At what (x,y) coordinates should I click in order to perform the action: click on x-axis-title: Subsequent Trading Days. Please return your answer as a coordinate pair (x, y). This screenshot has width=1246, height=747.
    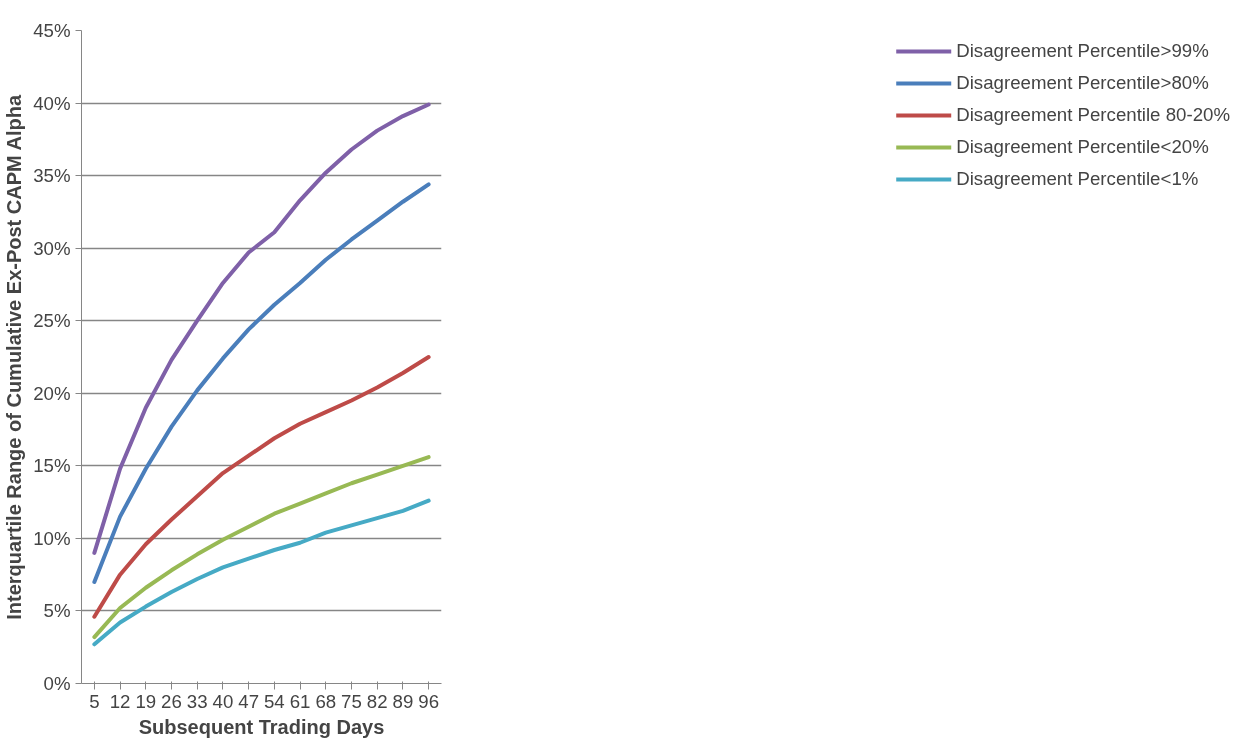
    Looking at the image, I should click on (261, 726).